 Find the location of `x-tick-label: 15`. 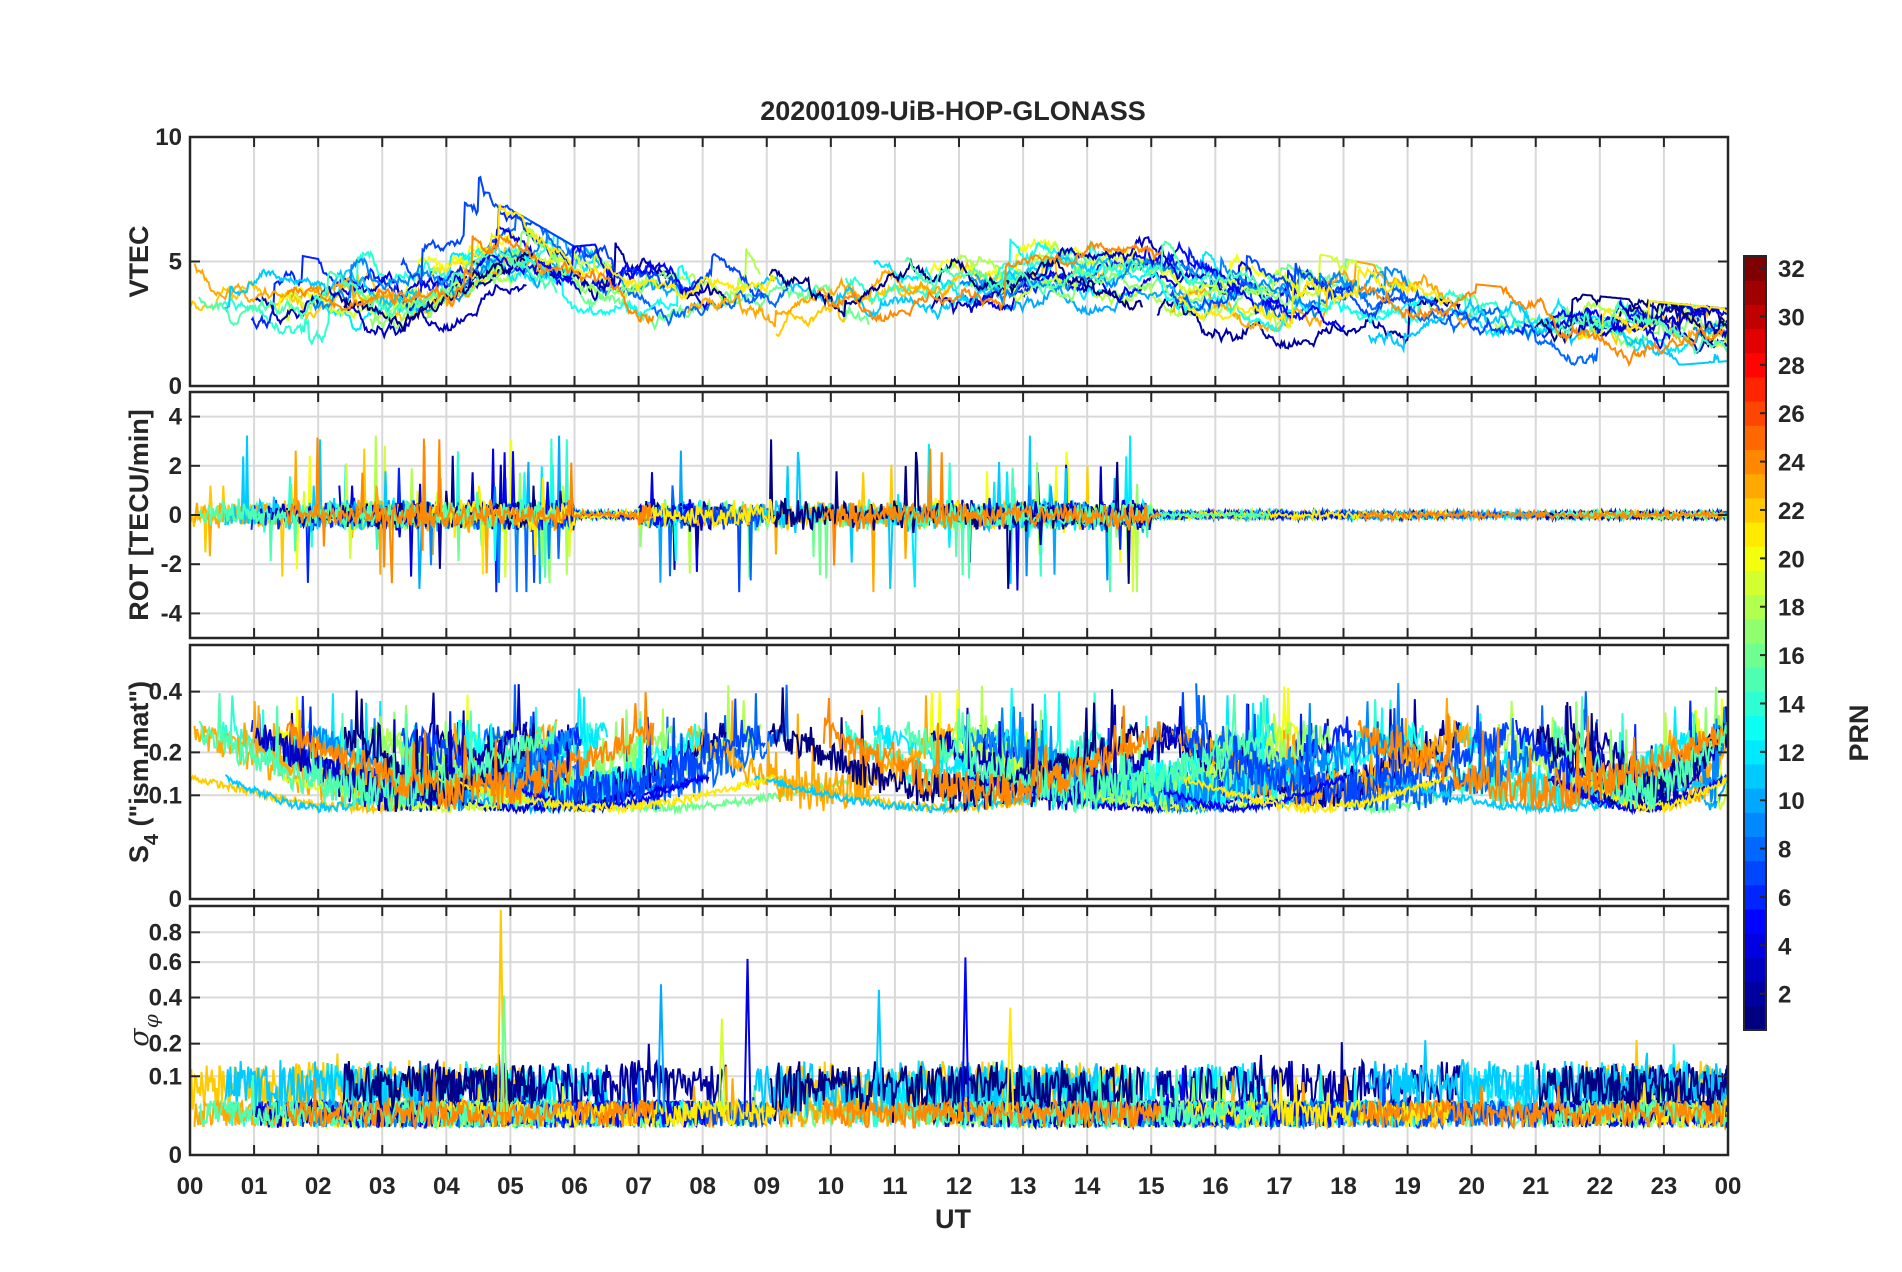

x-tick-label: 15 is located at coordinates (1151, 1186).